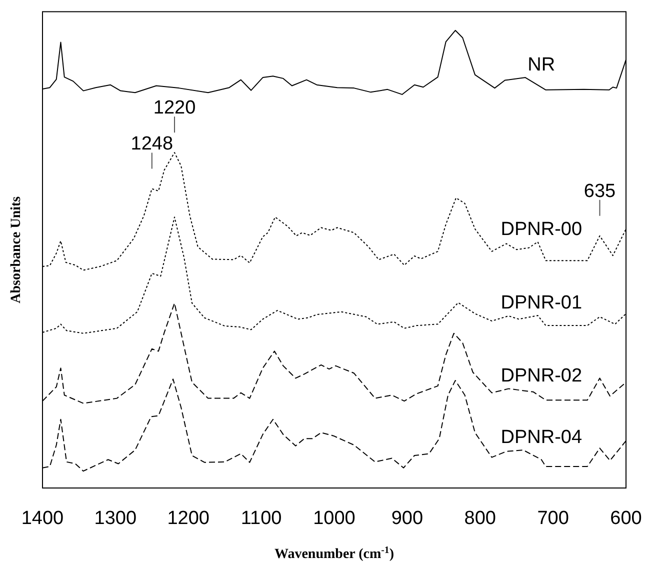  What do you see at coordinates (334, 553) in the screenshot?
I see `x-axis-title: Wavenumber (cm$^{-1}$)` at bounding box center [334, 553].